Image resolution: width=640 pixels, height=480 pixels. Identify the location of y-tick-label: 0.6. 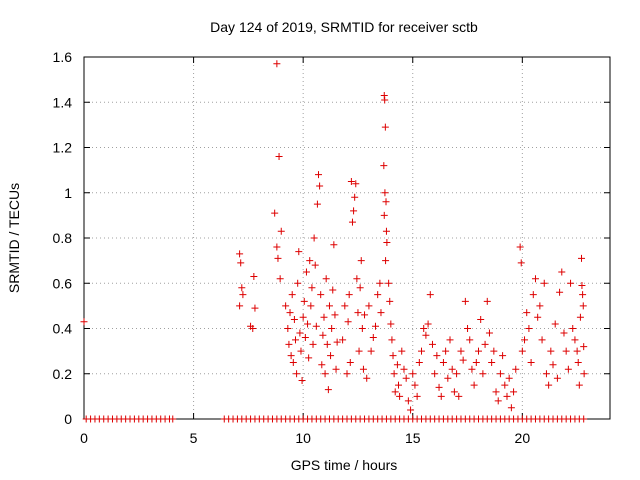
(63, 283).